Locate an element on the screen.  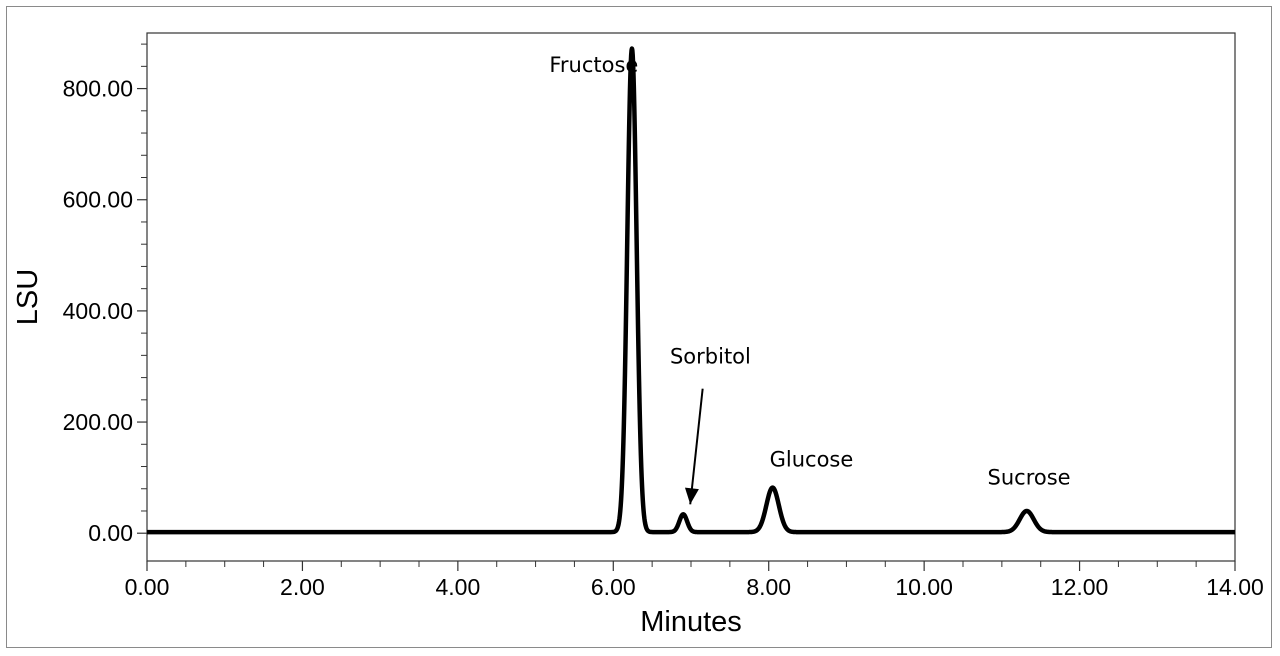
x-axis-title: Minutes is located at coordinates (691, 622).